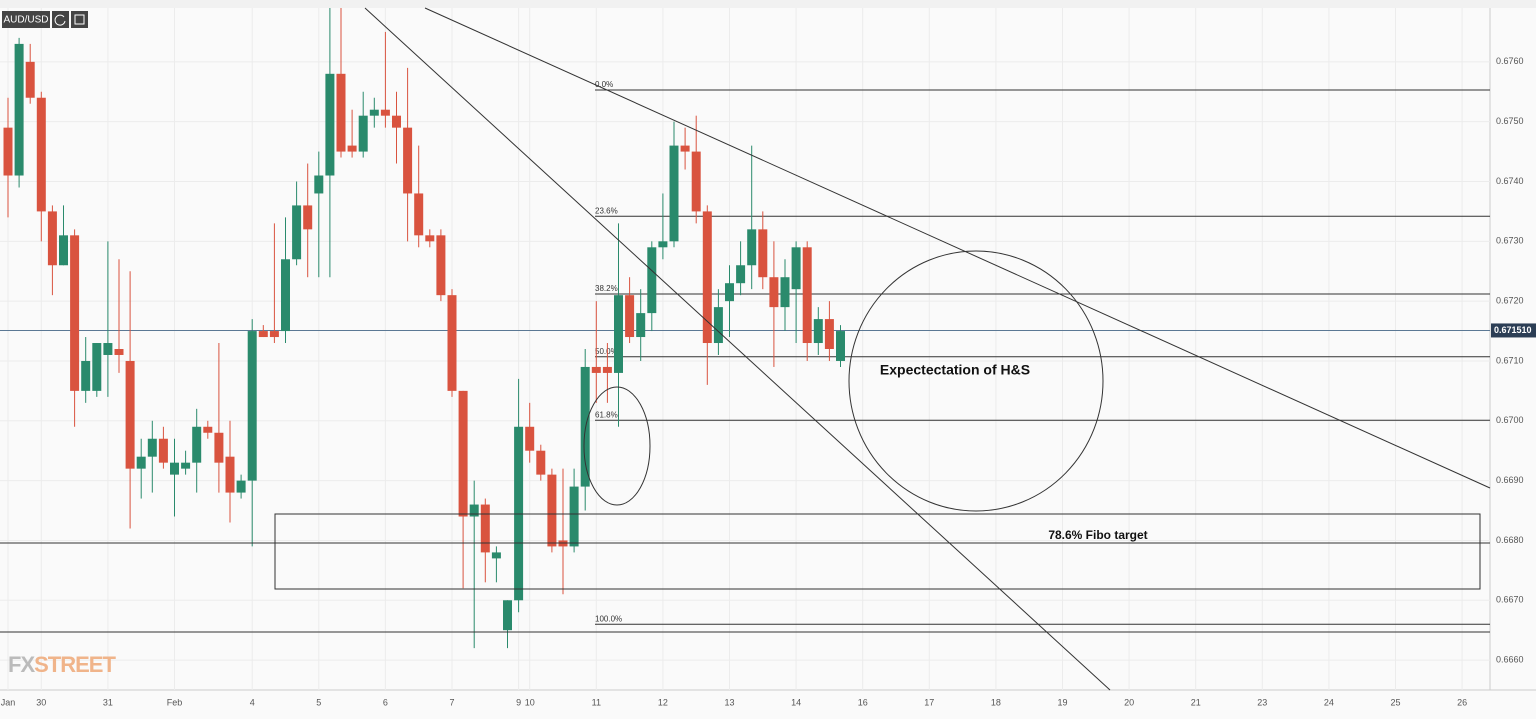  I want to click on settings-icon, so click(79, 19).